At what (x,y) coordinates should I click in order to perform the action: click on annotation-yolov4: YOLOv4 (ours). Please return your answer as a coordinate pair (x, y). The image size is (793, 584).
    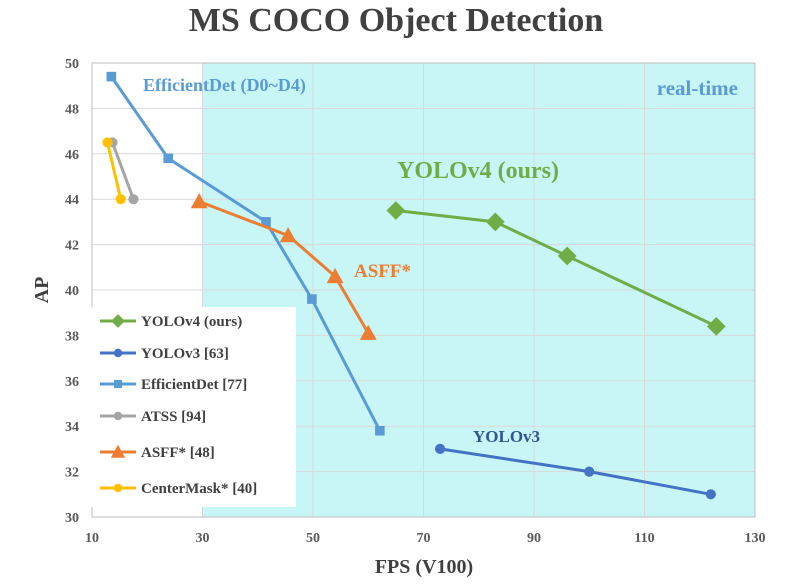
    Looking at the image, I should click on (478, 171).